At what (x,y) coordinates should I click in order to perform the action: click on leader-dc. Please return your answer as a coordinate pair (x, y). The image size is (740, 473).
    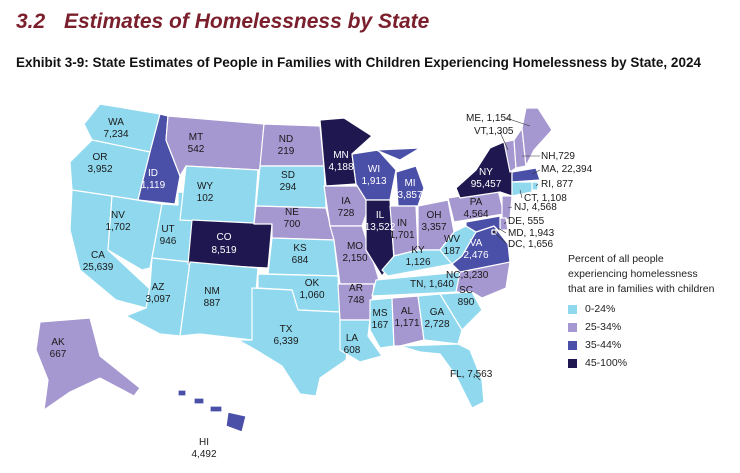
    Looking at the image, I should click on (500, 237).